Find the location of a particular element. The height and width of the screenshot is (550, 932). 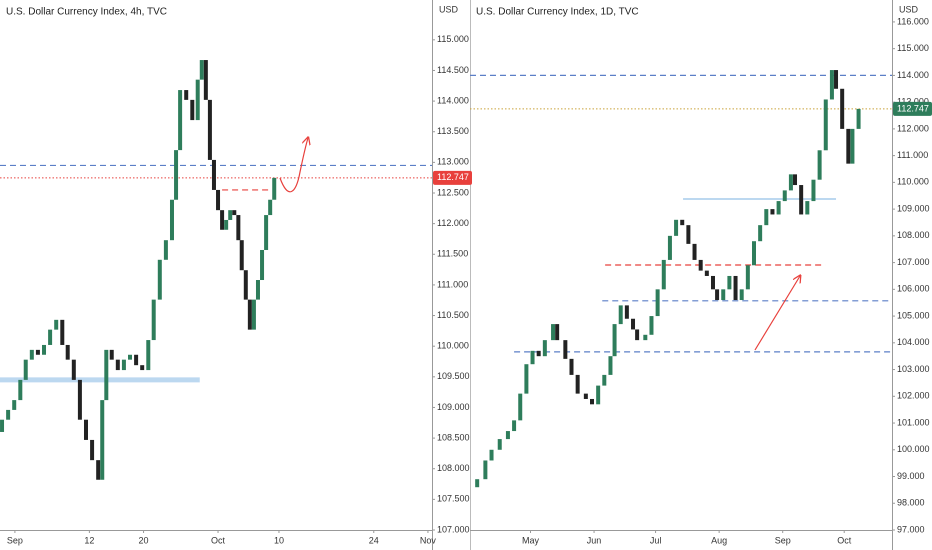

price-labels: 112.747 112.747 is located at coordinates (682, 143).